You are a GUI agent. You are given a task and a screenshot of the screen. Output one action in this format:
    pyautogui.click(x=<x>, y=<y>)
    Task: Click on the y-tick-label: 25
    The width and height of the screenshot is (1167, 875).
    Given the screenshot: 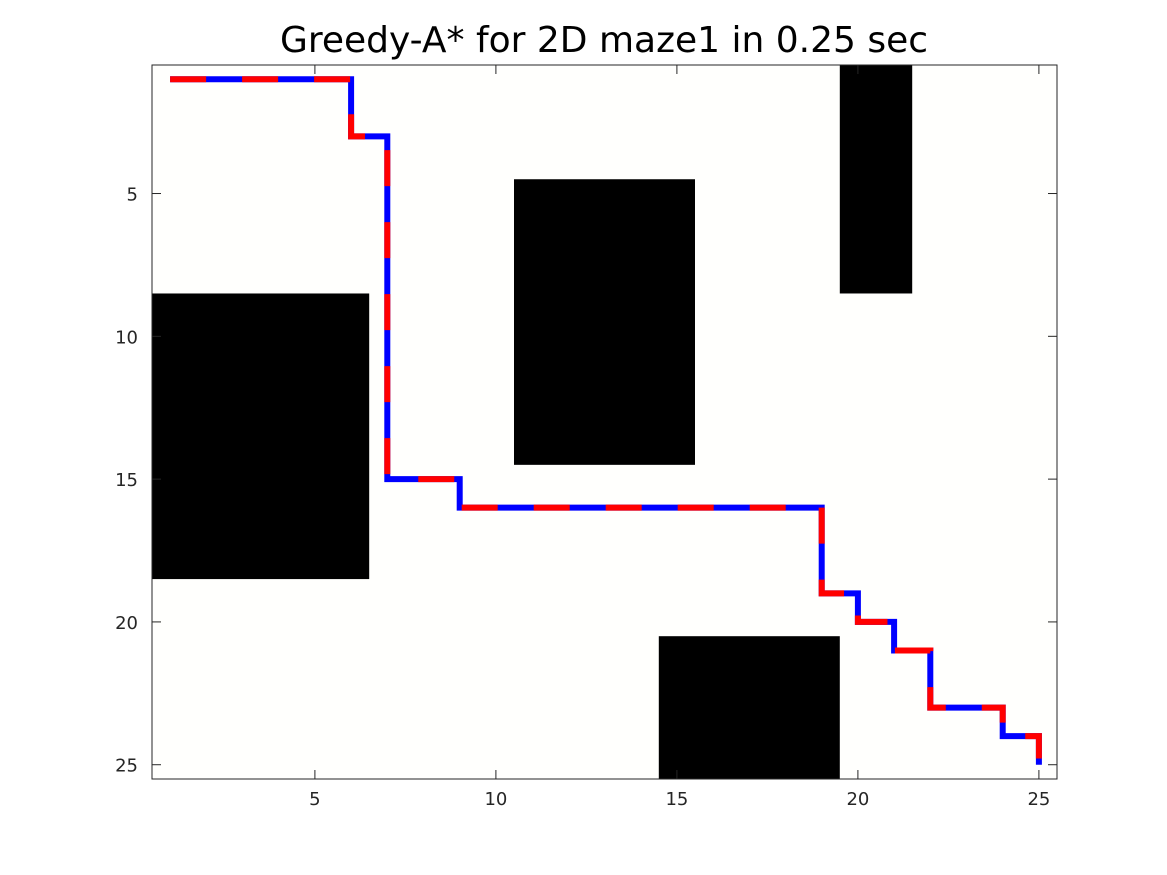 What is the action you would take?
    pyautogui.click(x=126, y=766)
    